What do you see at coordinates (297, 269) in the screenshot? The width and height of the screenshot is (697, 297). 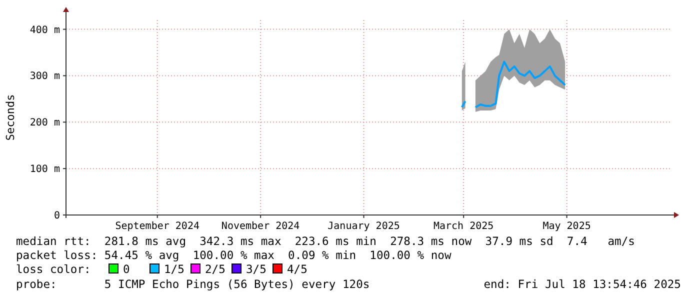 I see `text: 4/5` at bounding box center [297, 269].